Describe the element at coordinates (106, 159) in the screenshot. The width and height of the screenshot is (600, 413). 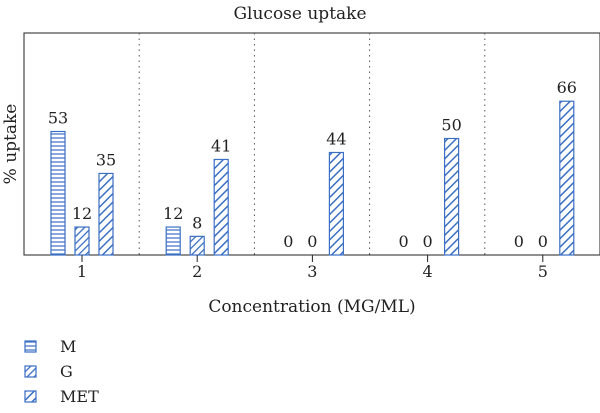
I see `data-label: 35` at that location.